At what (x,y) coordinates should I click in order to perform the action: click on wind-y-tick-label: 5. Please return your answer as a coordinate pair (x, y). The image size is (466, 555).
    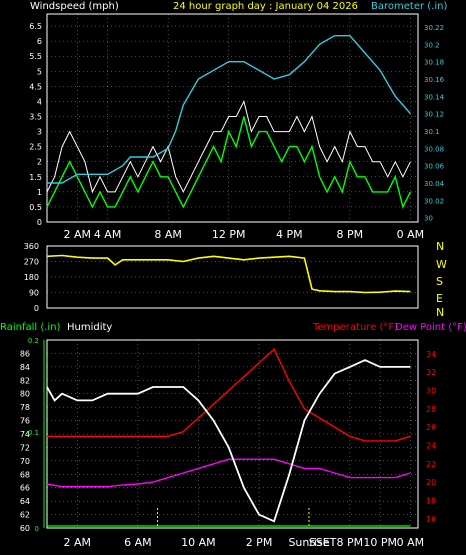
    Looking at the image, I should click on (39, 71).